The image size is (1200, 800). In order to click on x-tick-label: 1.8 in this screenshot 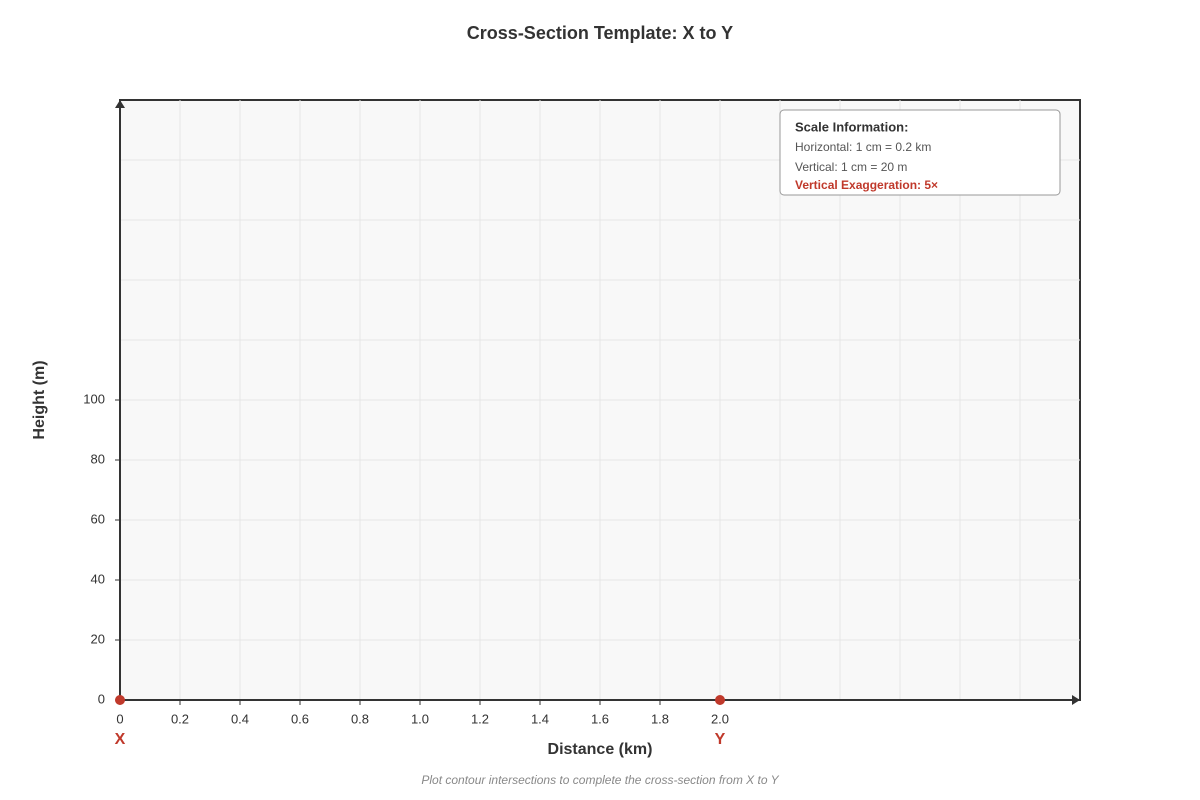, I will do `click(660, 718)`.